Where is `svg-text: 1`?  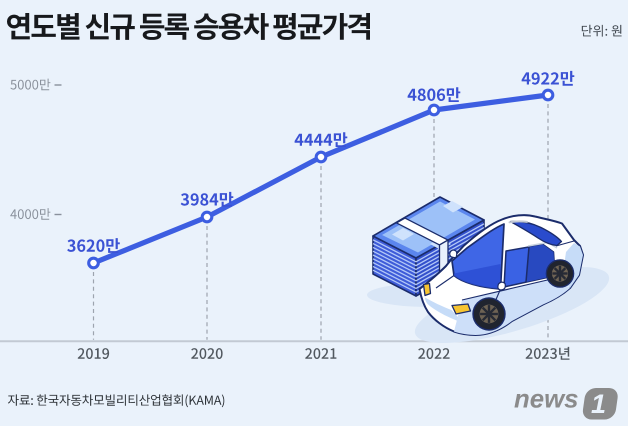
svg-text: 1 is located at coordinates (598, 404).